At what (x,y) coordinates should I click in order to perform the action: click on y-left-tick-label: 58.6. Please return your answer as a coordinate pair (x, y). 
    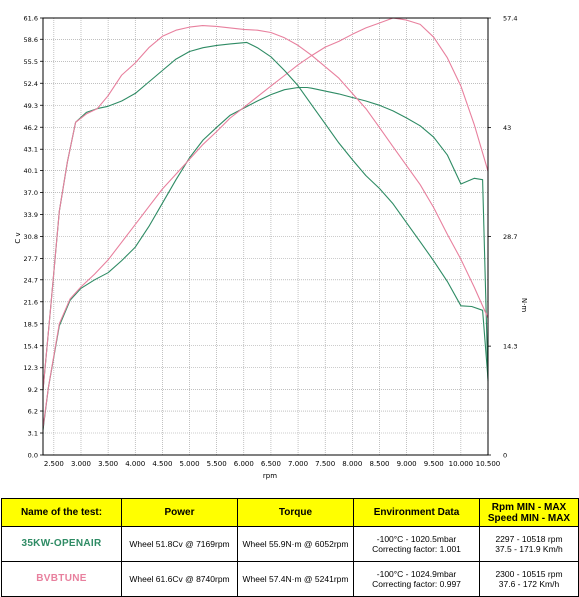
    Looking at the image, I should click on (31, 40).